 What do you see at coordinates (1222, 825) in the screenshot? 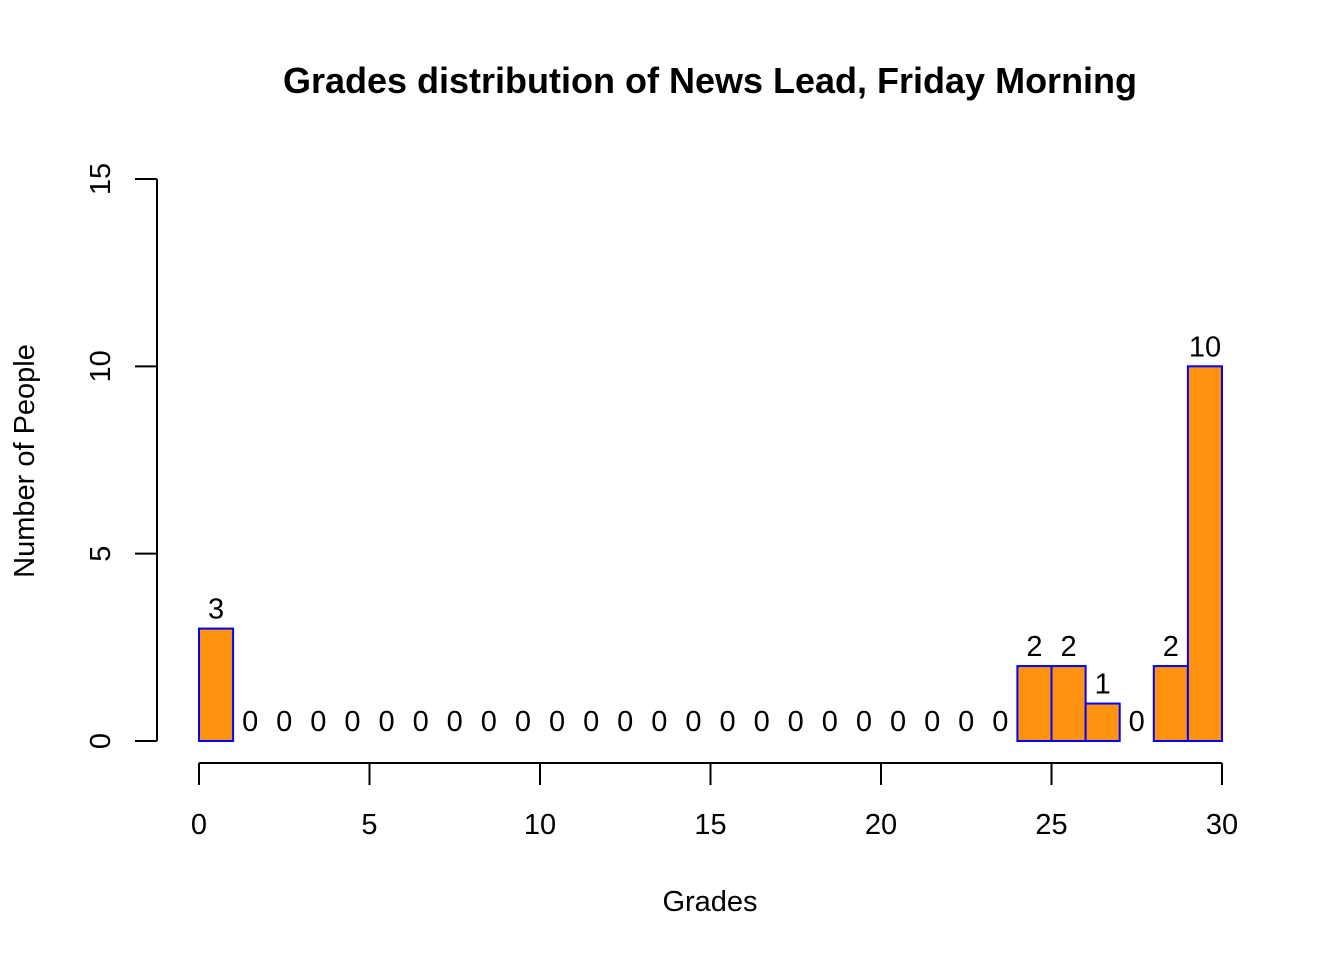
I see `x-tick-label: 30` at bounding box center [1222, 825].